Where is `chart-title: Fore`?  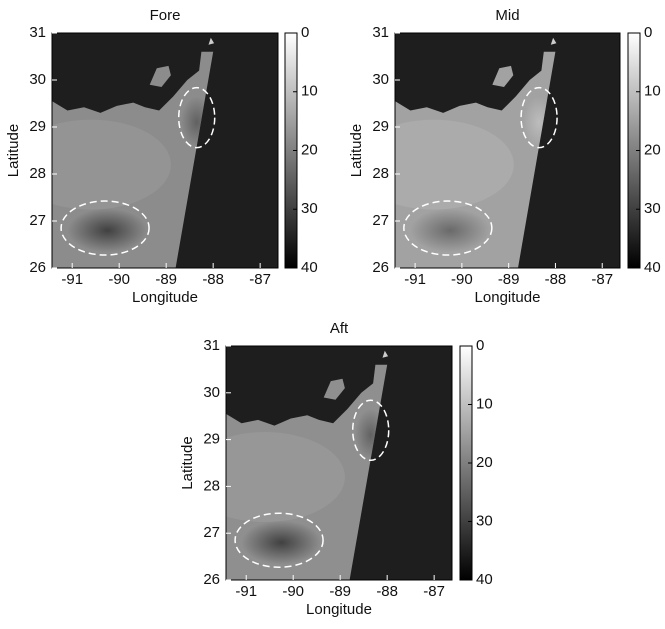 chart-title: Fore is located at coordinates (165, 15).